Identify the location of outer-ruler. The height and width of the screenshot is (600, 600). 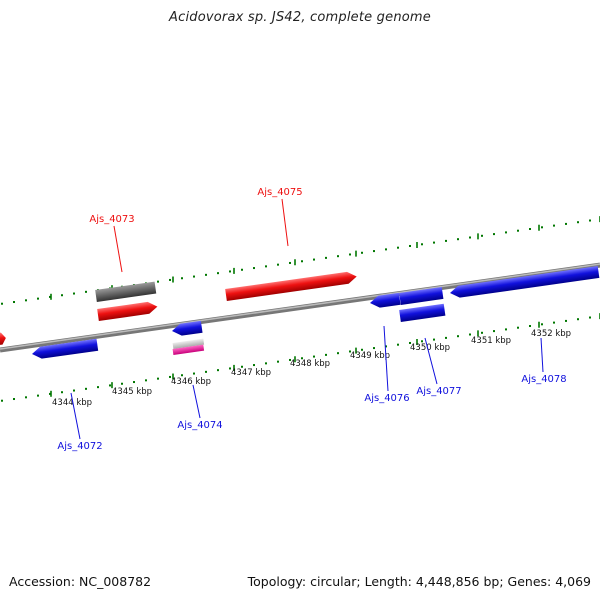
(300, 260).